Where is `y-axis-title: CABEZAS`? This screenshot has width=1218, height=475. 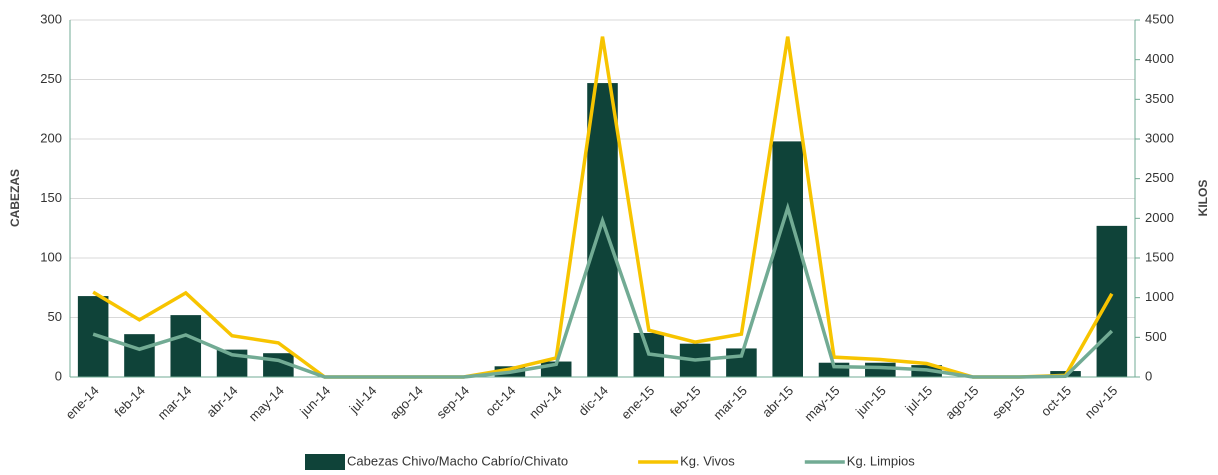
y-axis-title: CABEZAS is located at coordinates (15, 198).